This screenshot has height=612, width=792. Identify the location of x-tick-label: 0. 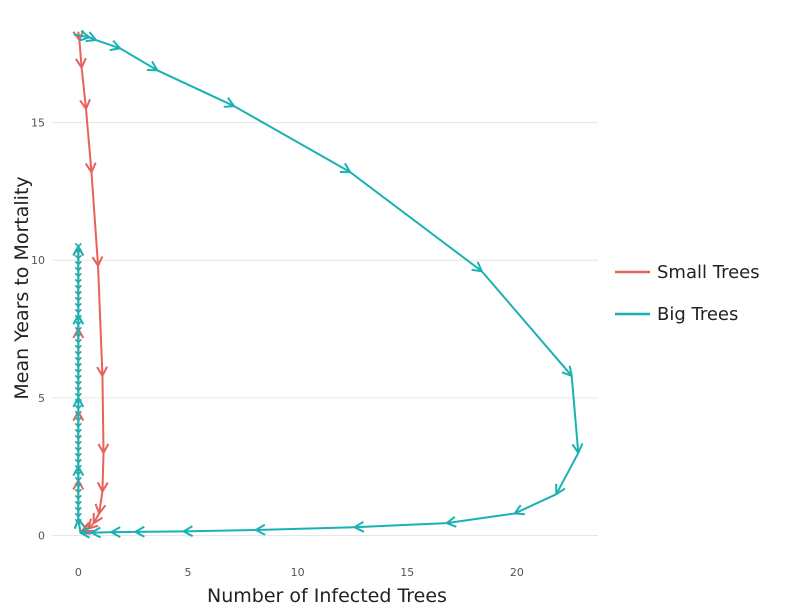
(78, 572).